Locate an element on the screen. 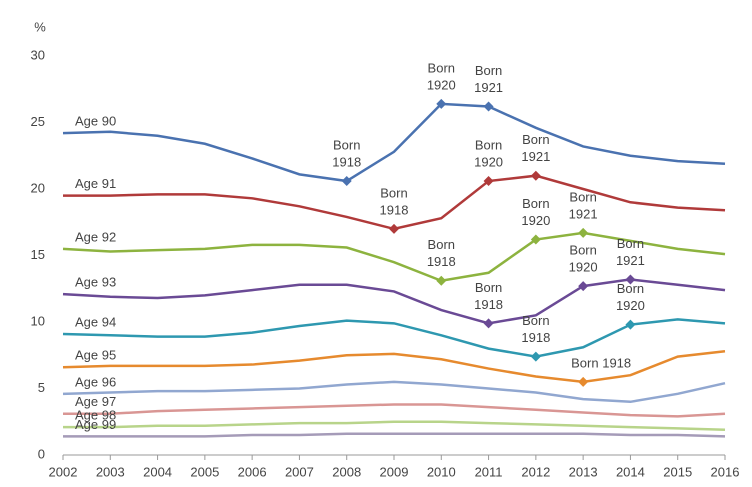 Image resolution: width=752 pixels, height=487 pixels. series-label: Age 92 is located at coordinates (95, 236).